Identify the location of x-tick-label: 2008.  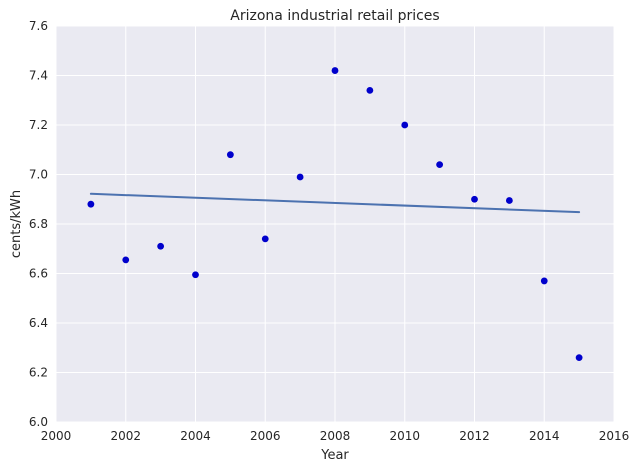
(335, 436).